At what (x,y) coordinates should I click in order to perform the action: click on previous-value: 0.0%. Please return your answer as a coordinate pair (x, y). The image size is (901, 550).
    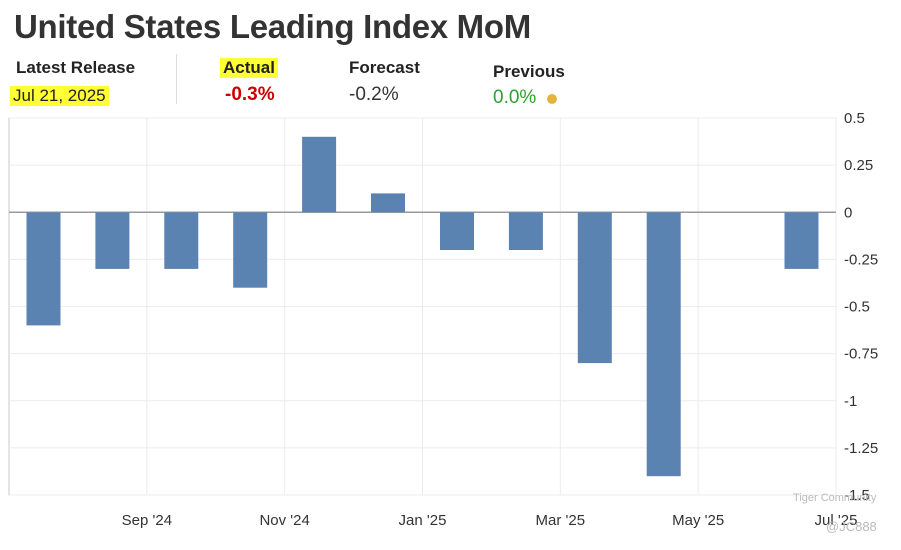
    Looking at the image, I should click on (515, 97).